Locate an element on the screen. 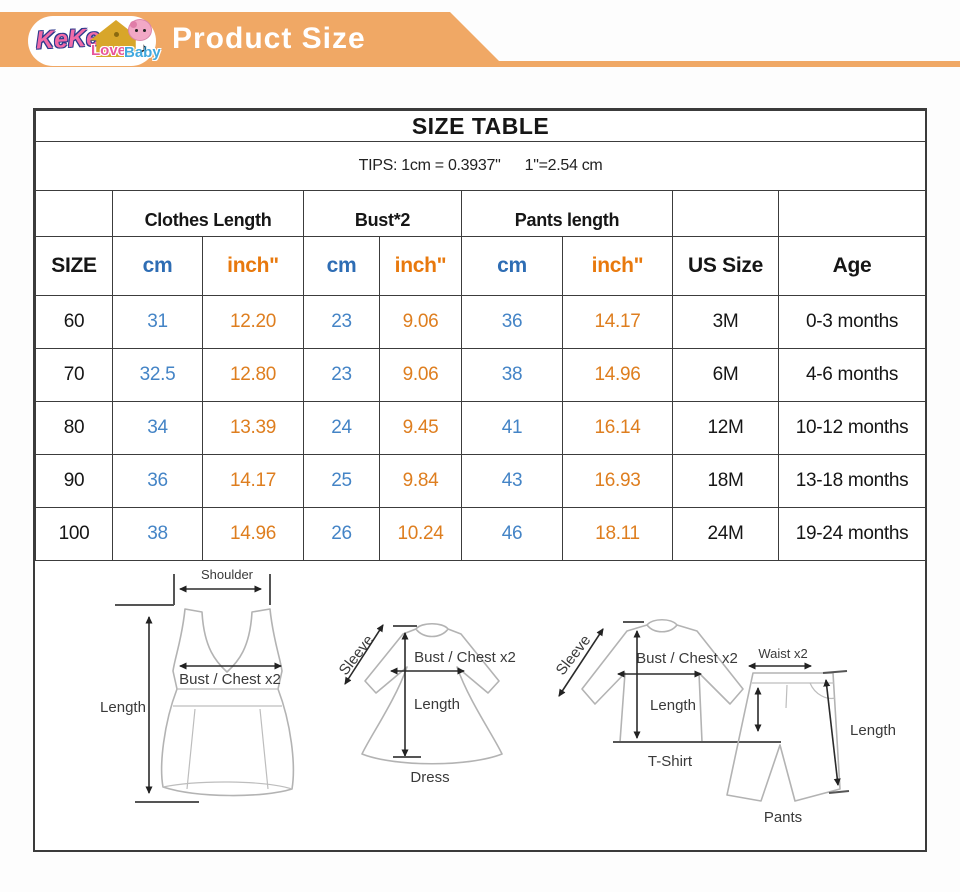 This screenshot has height=892, width=960. col-header-us-size: US Size is located at coordinates (725, 266).